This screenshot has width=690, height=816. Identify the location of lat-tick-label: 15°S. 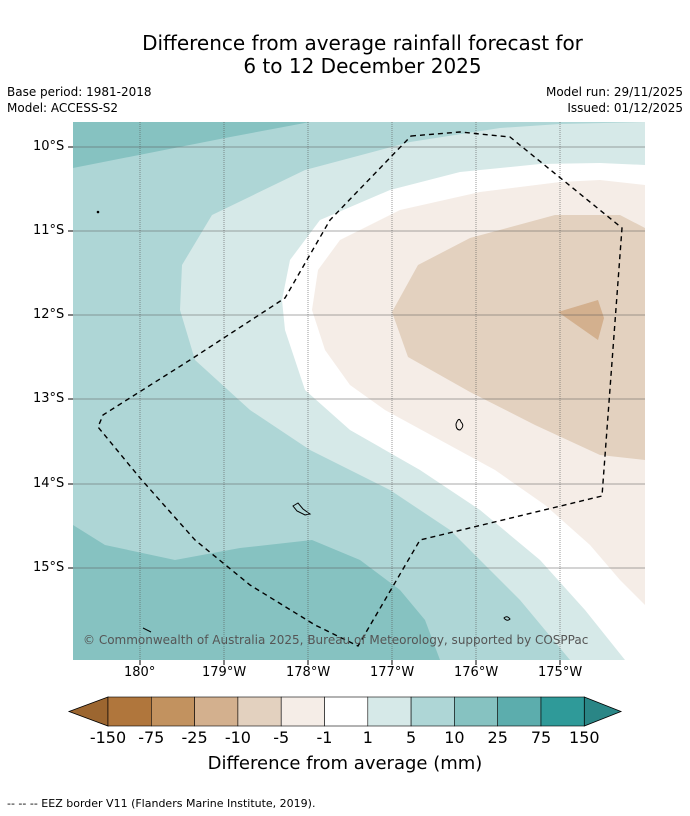
(49, 567).